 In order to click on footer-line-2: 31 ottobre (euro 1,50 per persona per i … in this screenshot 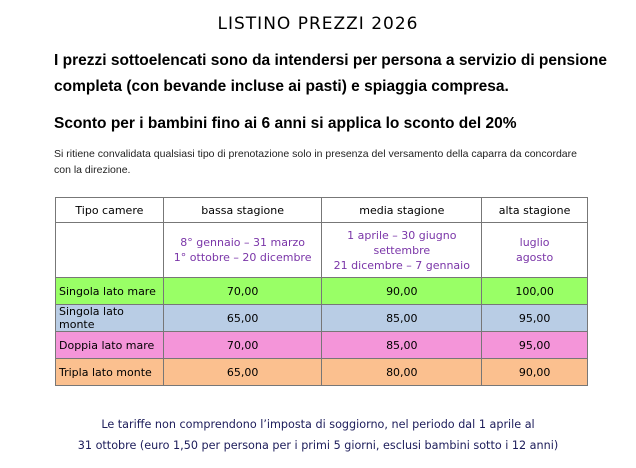, I will do `click(318, 445)`.